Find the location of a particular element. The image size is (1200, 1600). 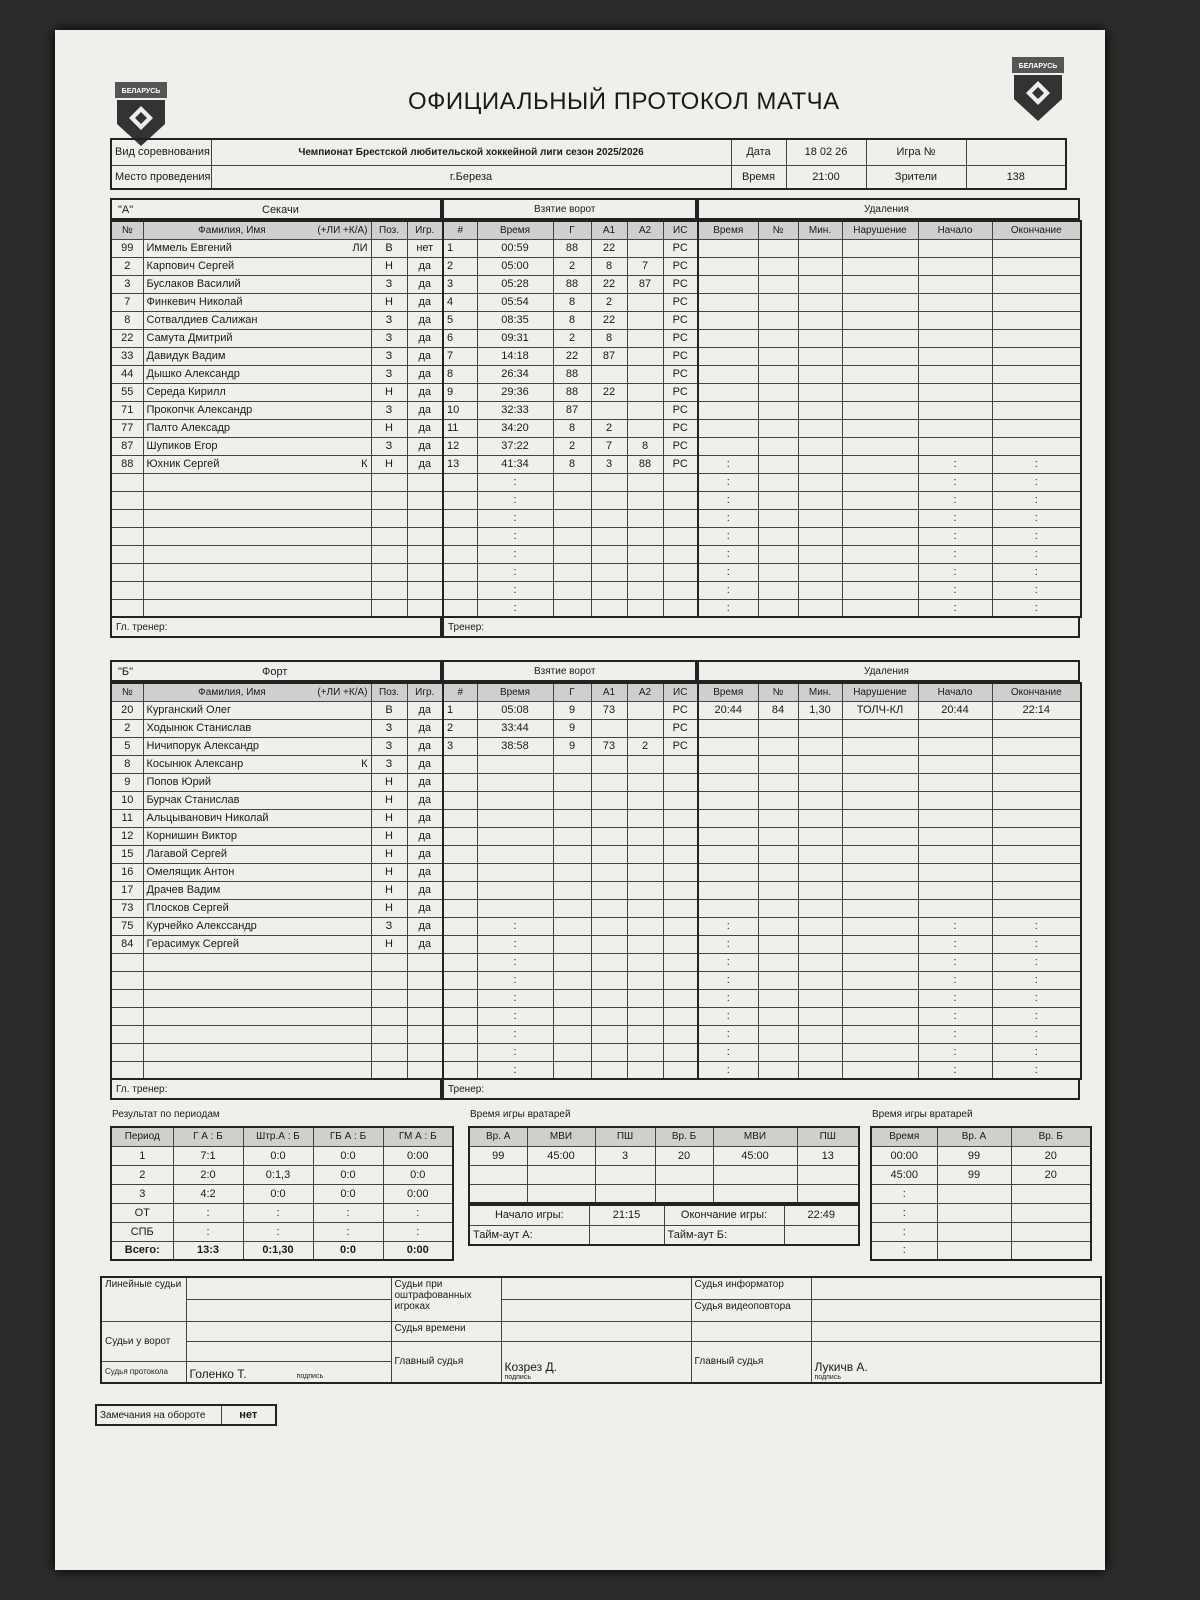

table-cell: Начало is located at coordinates (955, 230).